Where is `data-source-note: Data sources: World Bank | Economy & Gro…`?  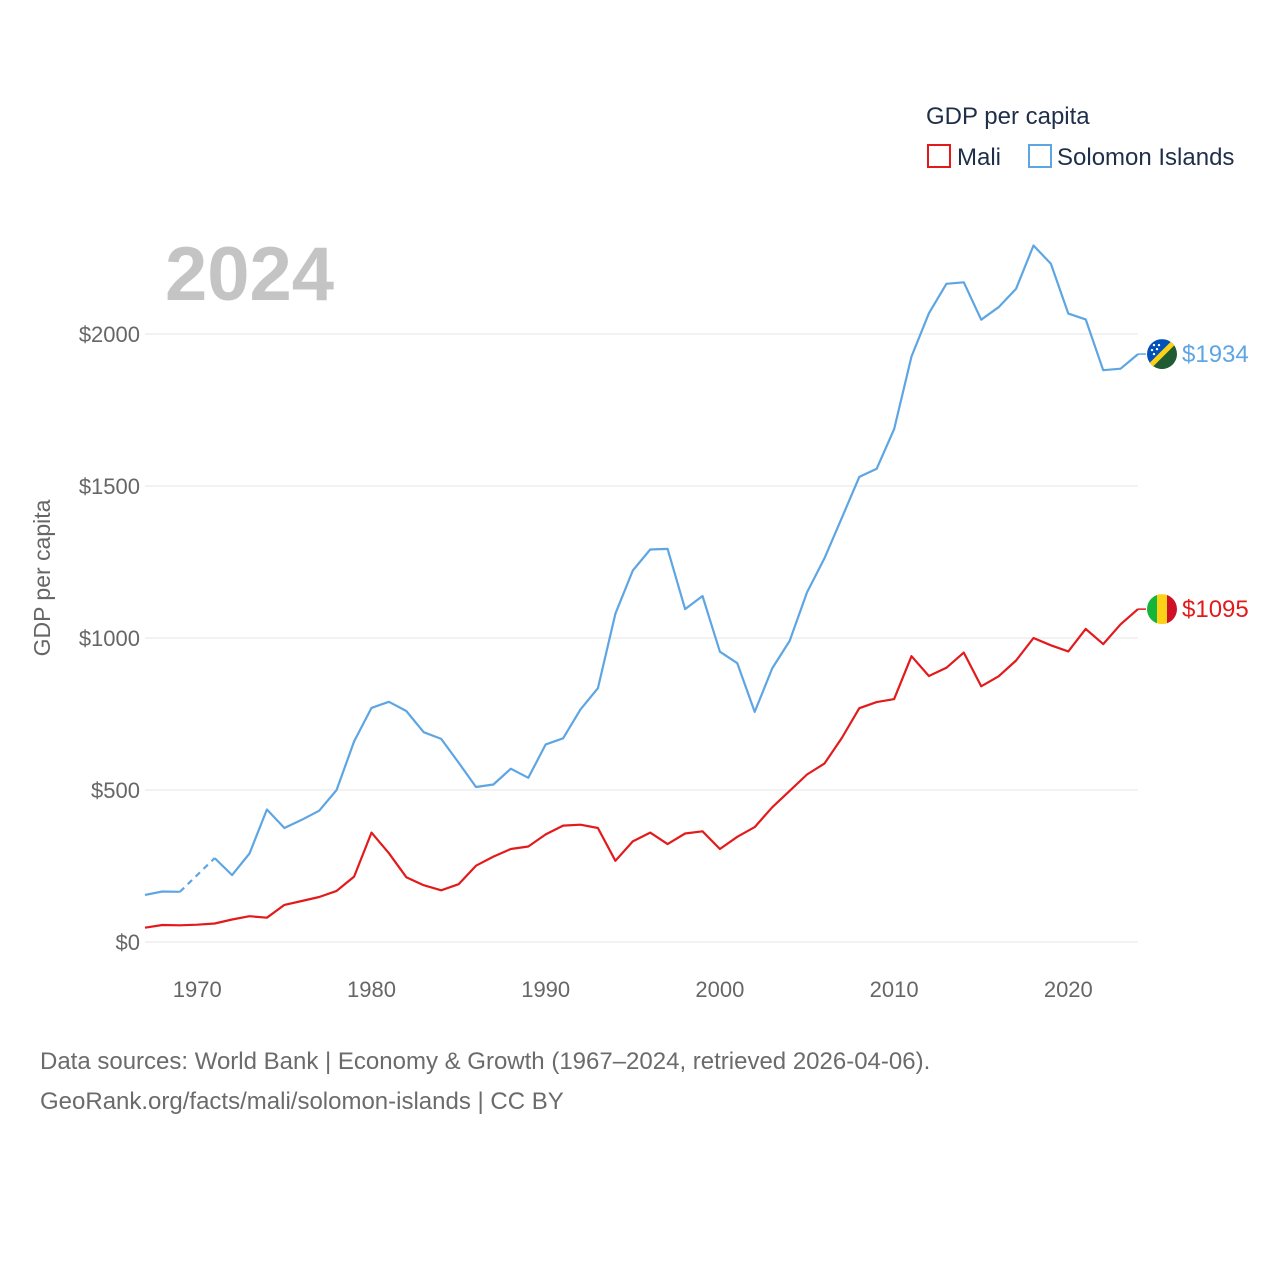 data-source-note: Data sources: World Bank | Economy & Gro… is located at coordinates (485, 1082).